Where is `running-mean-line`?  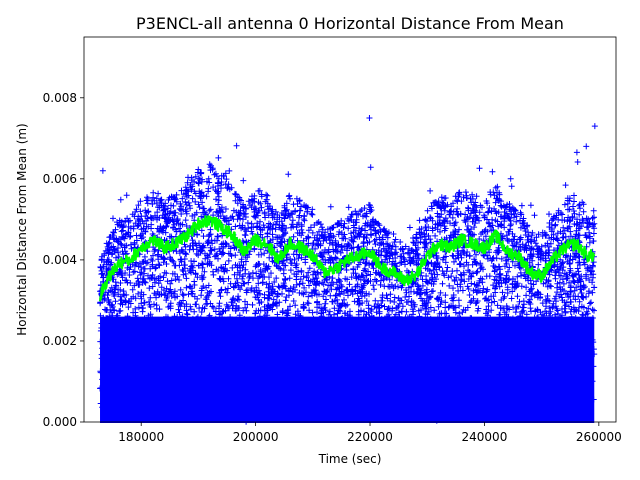 running-mean-line is located at coordinates (347, 258).